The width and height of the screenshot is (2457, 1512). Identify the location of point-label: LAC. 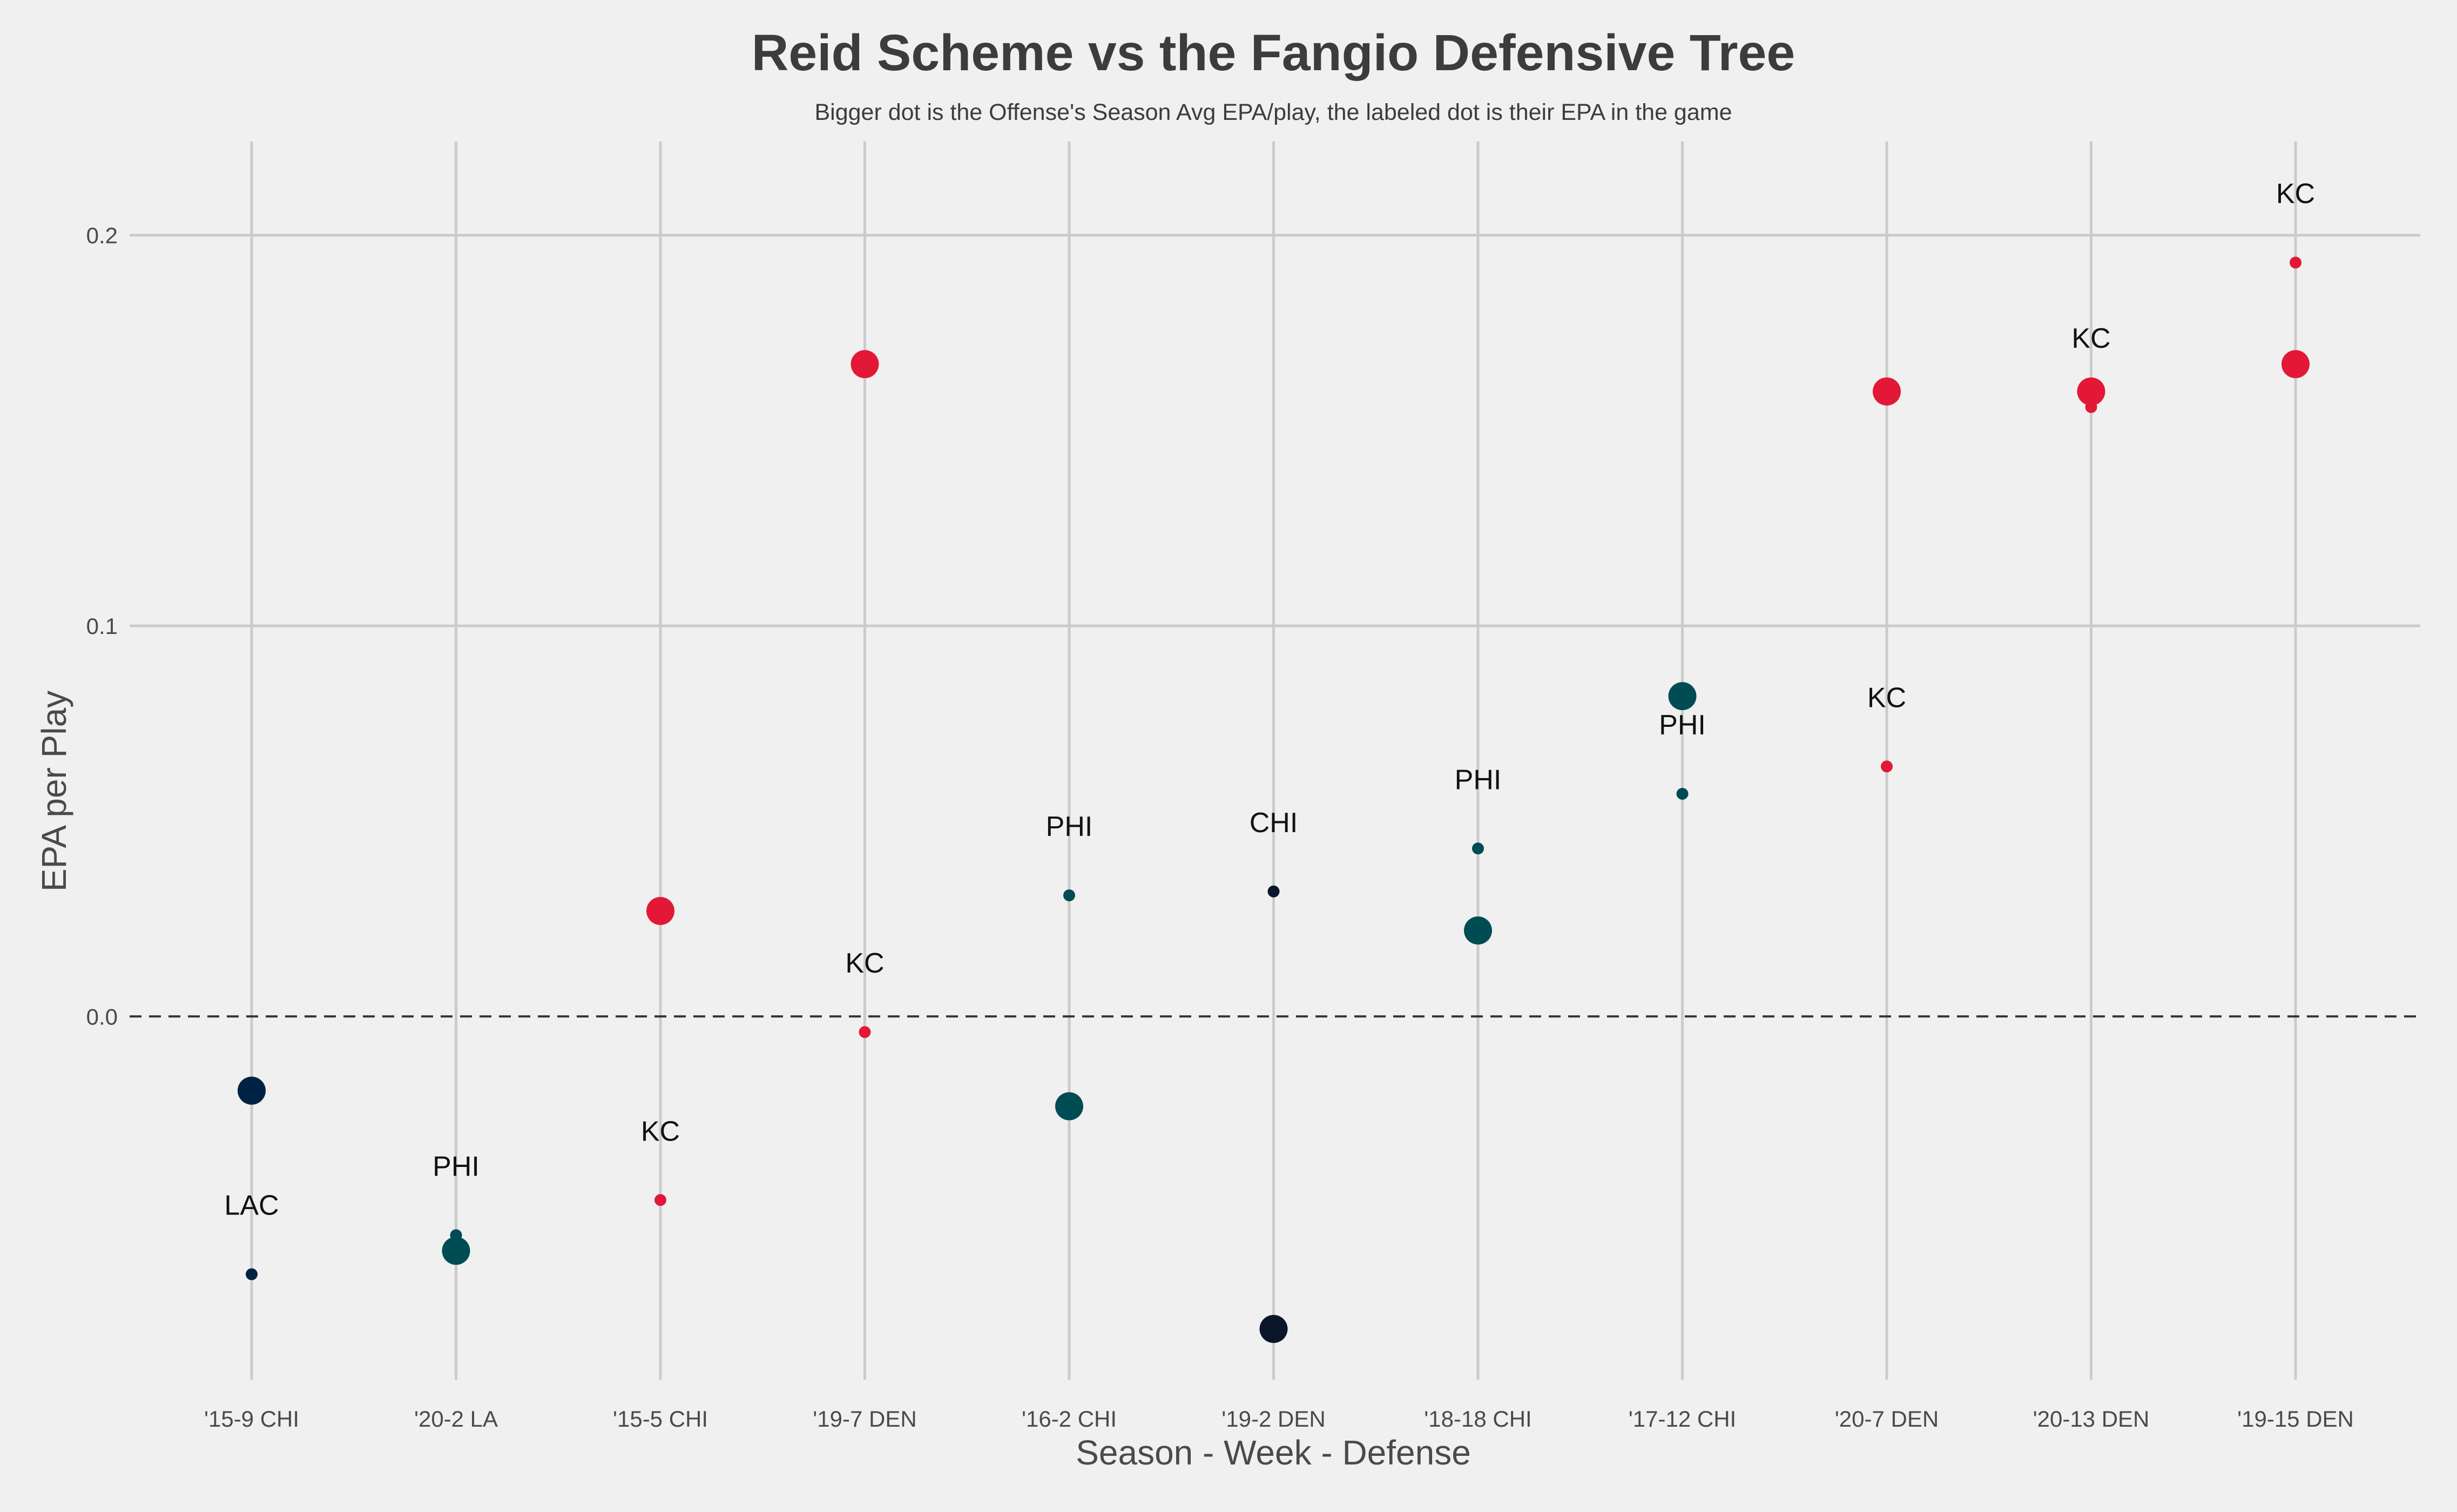
(252, 1205).